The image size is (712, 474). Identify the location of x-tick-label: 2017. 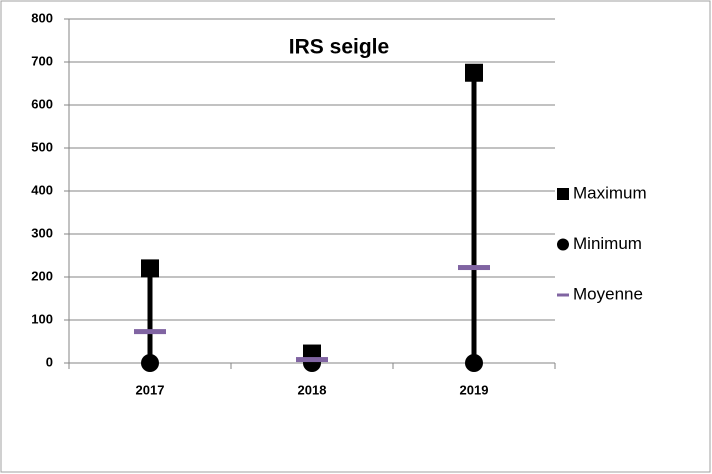
(150, 389).